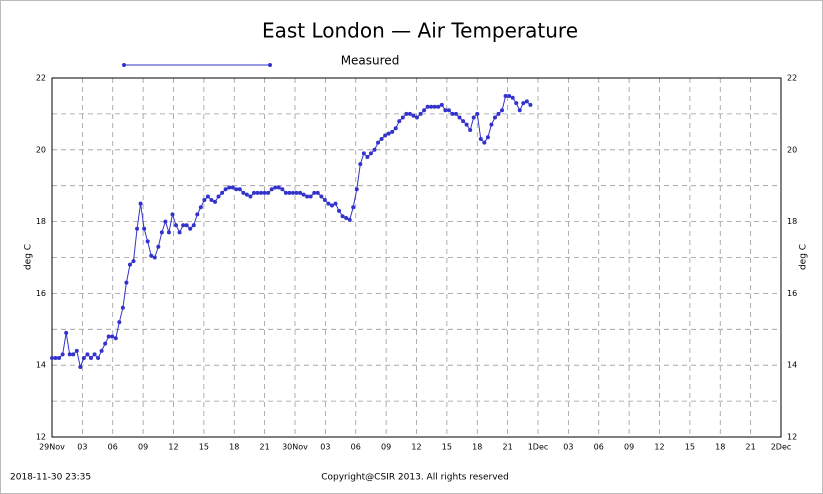  I want to click on x-tick-label: 15, so click(204, 447).